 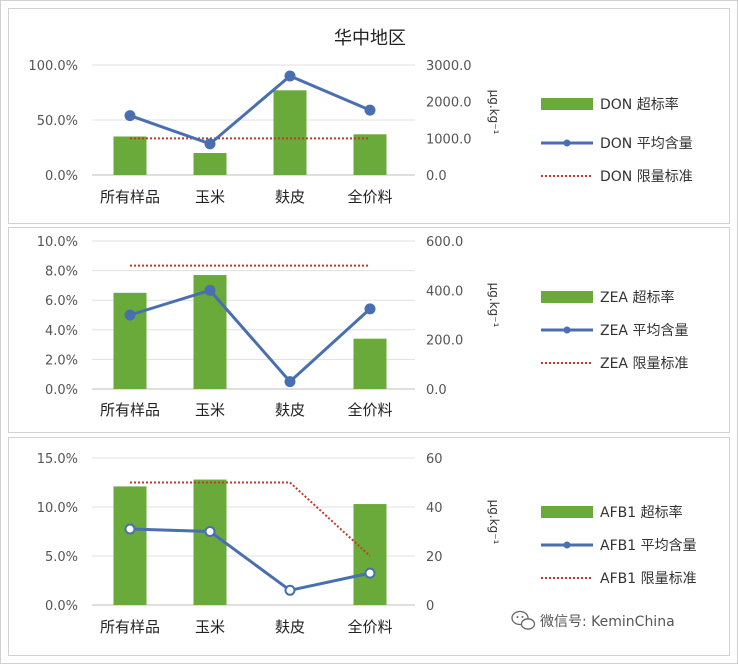 What do you see at coordinates (449, 139) in the screenshot?
I see `right-tick-label: 1000.0` at bounding box center [449, 139].